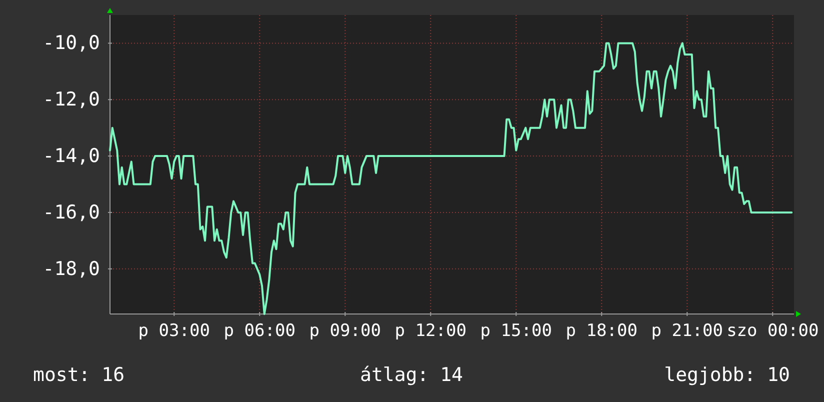  I want to click on x-tick-label: p 18:00, so click(602, 331).